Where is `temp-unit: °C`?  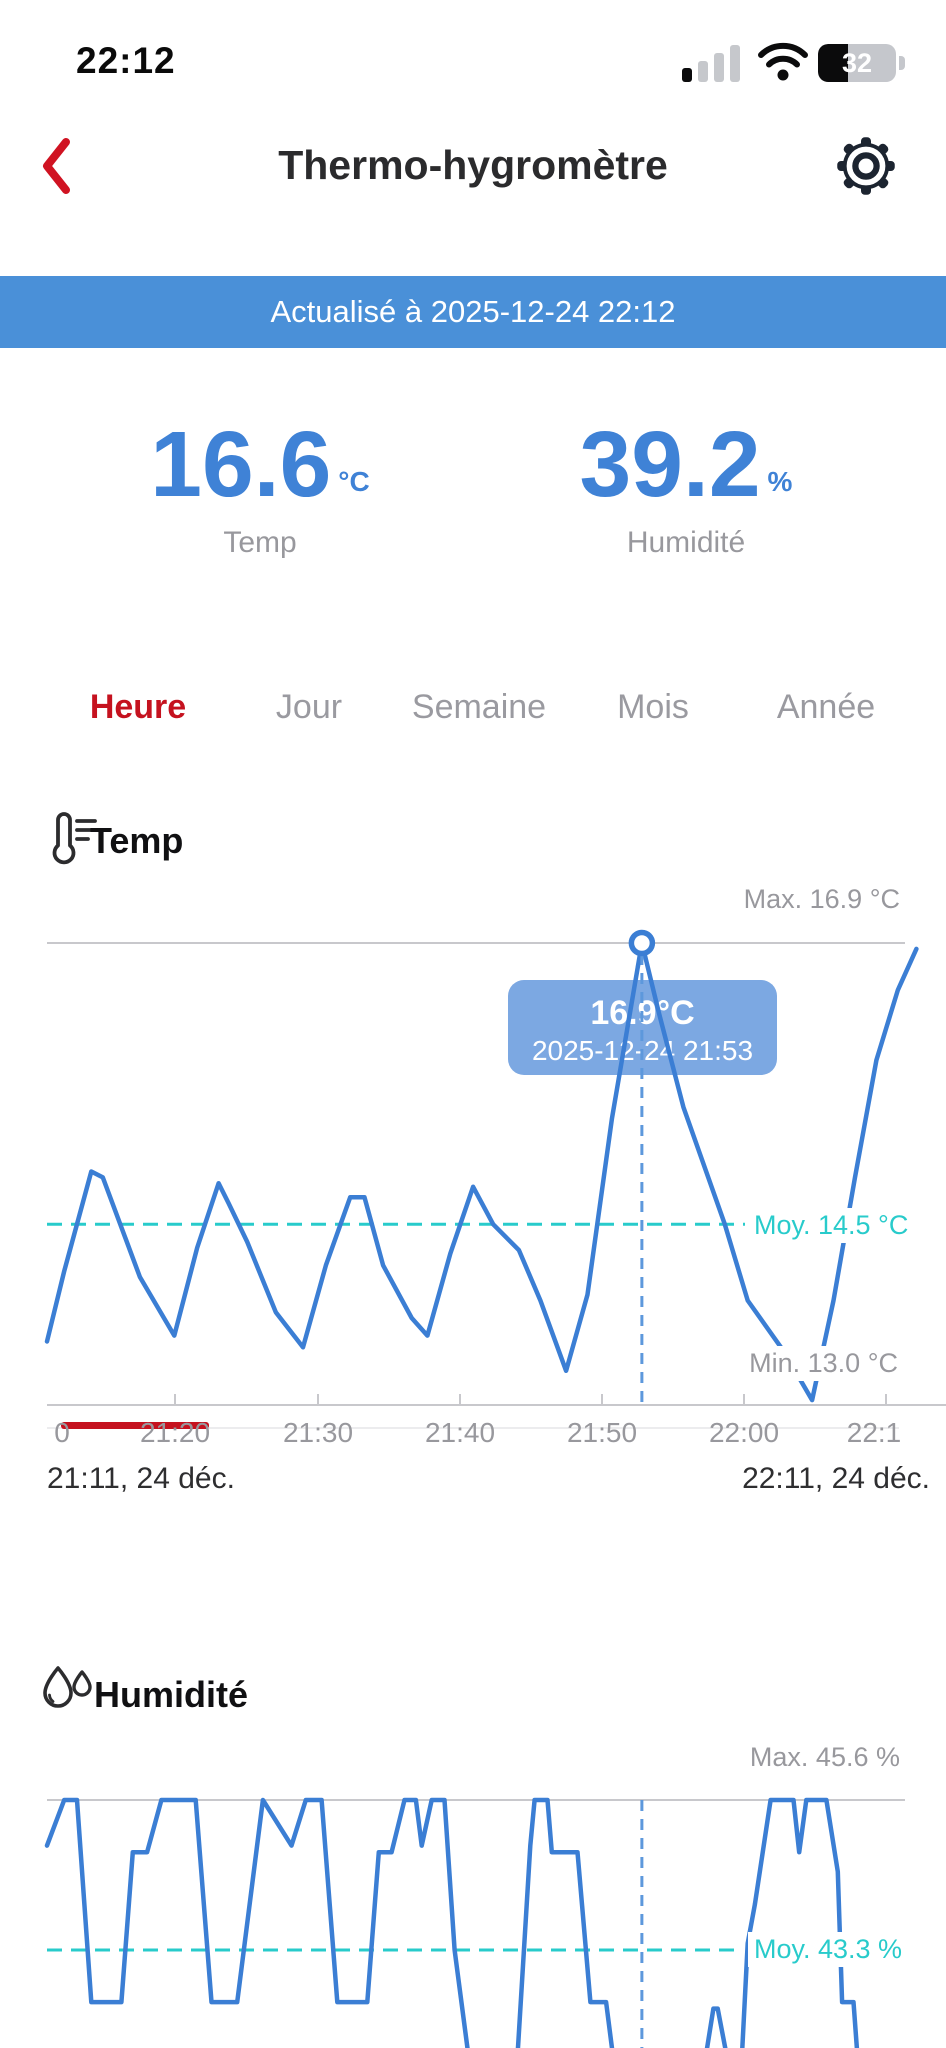 temp-unit: °C is located at coordinates (354, 482).